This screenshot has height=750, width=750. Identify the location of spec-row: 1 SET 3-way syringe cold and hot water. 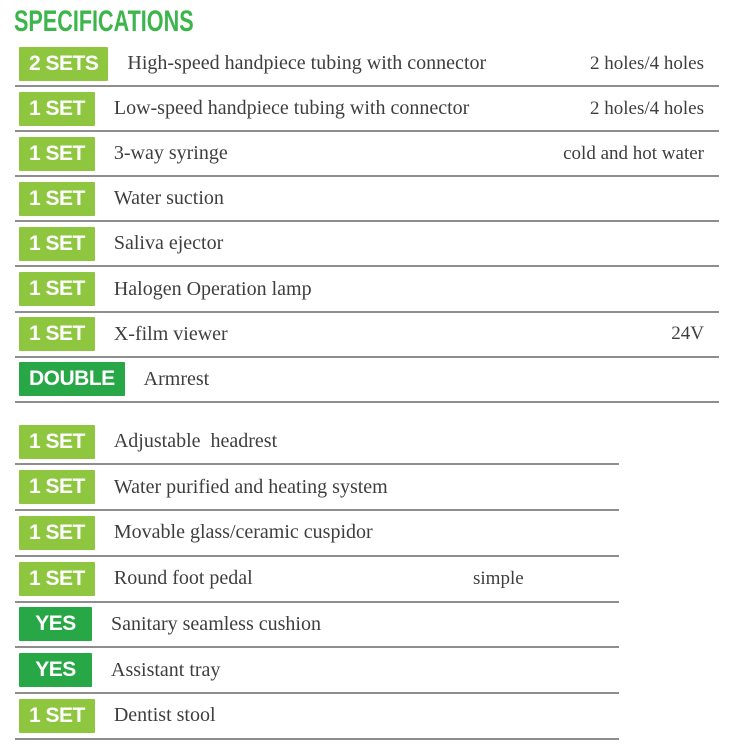
(367, 155).